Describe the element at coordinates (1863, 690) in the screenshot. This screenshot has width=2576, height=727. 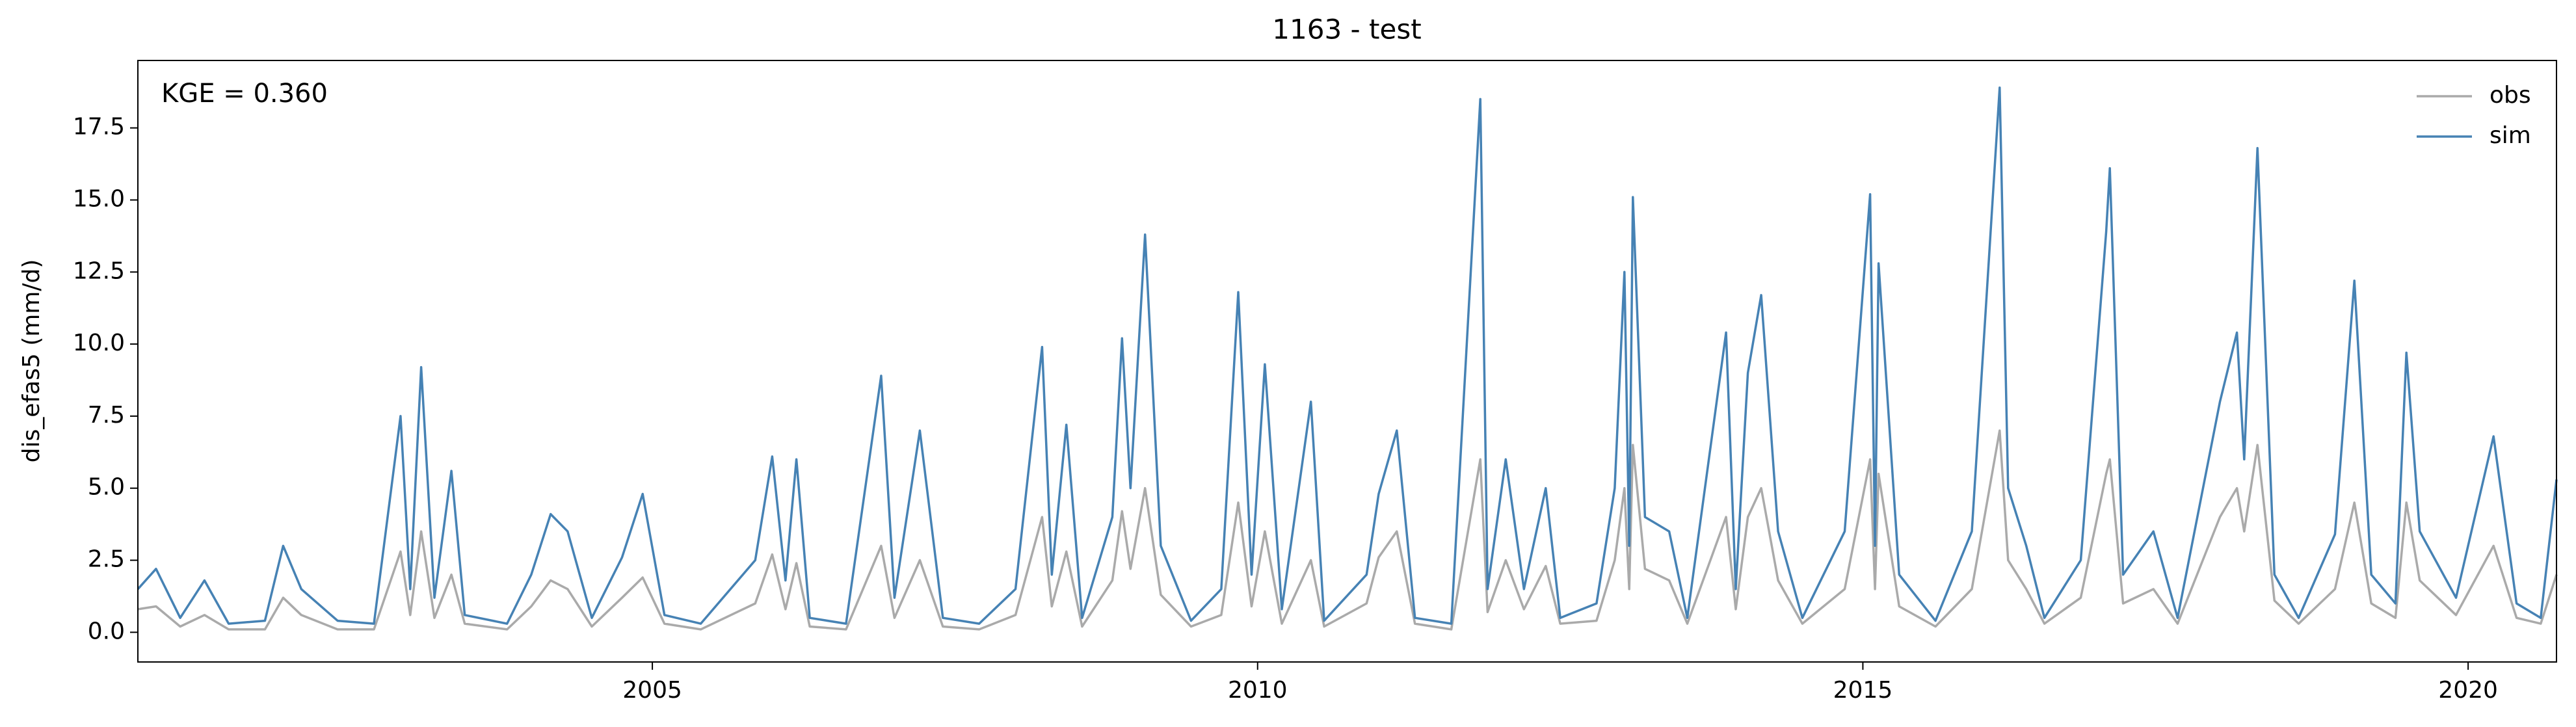
I see `x-tick-label: 2015` at that location.